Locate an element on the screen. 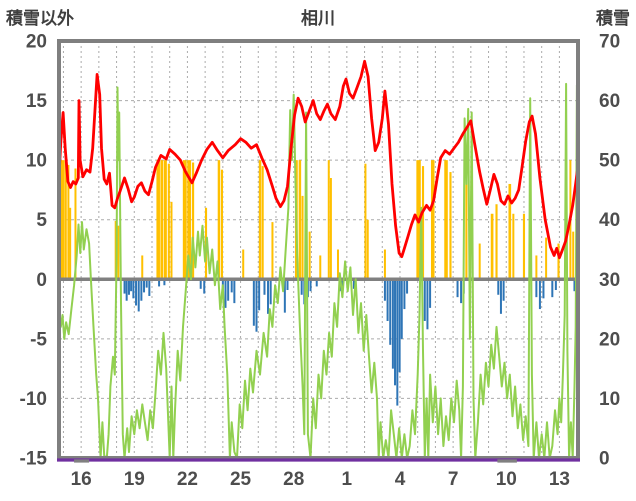 This screenshot has width=636, height=501. chart-title: 相川 is located at coordinates (318, 18).